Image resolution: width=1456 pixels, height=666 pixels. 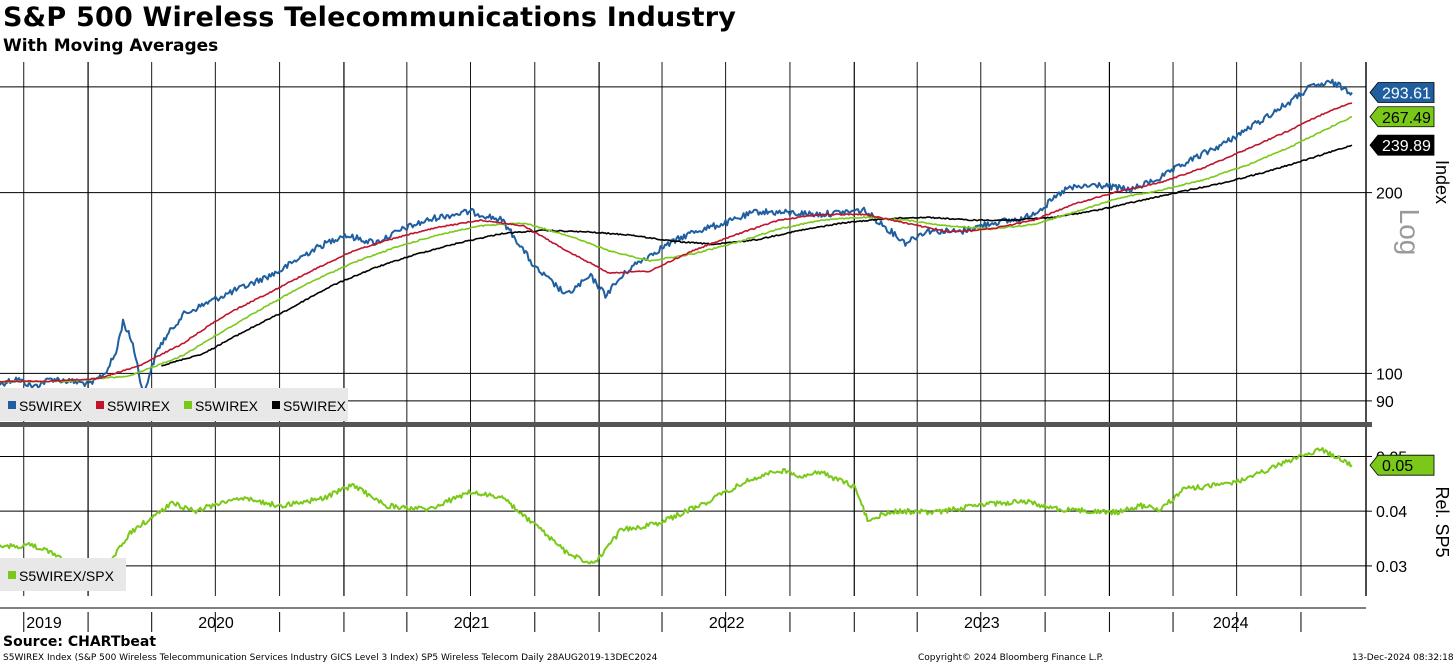 What do you see at coordinates (982, 623) in the screenshot?
I see `x-tick-label: 2023` at bounding box center [982, 623].